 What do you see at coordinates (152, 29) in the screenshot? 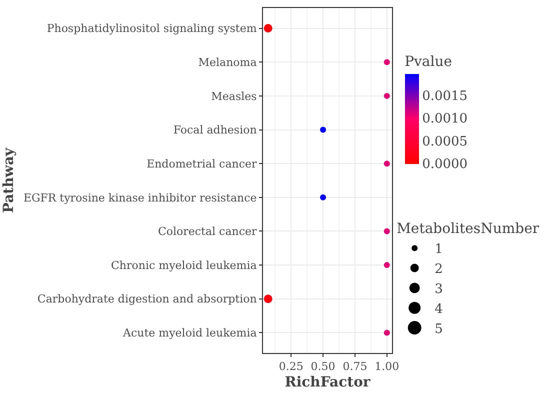
I see `y-tick-label: Phosphatidylinositol signaling system` at bounding box center [152, 29].